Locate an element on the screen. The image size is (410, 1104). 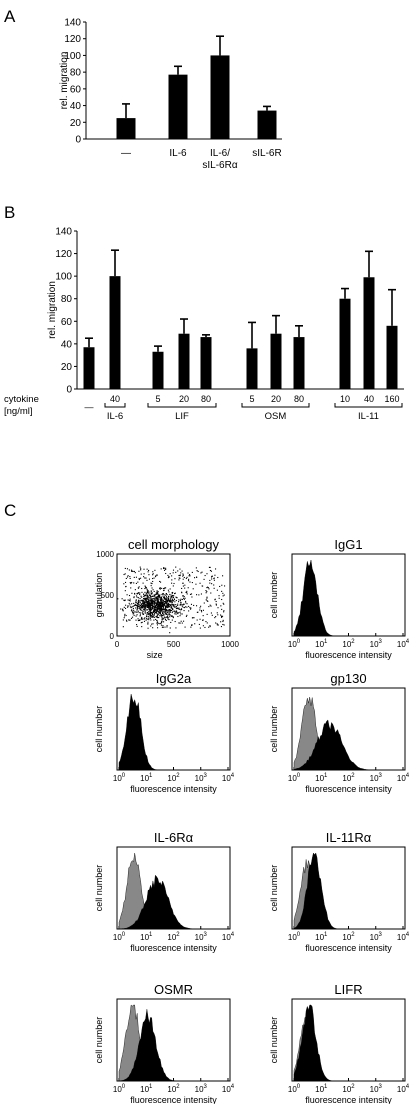
plot-frame is located at coordinates (173, 595).